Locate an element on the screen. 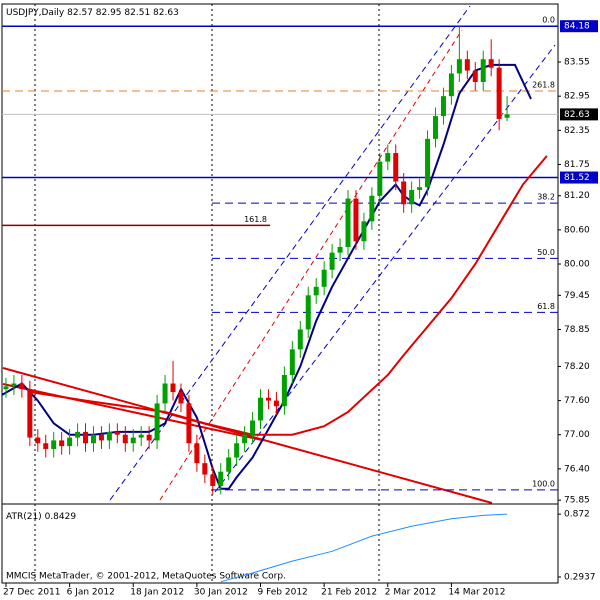  trendline is located at coordinates (132, 412).